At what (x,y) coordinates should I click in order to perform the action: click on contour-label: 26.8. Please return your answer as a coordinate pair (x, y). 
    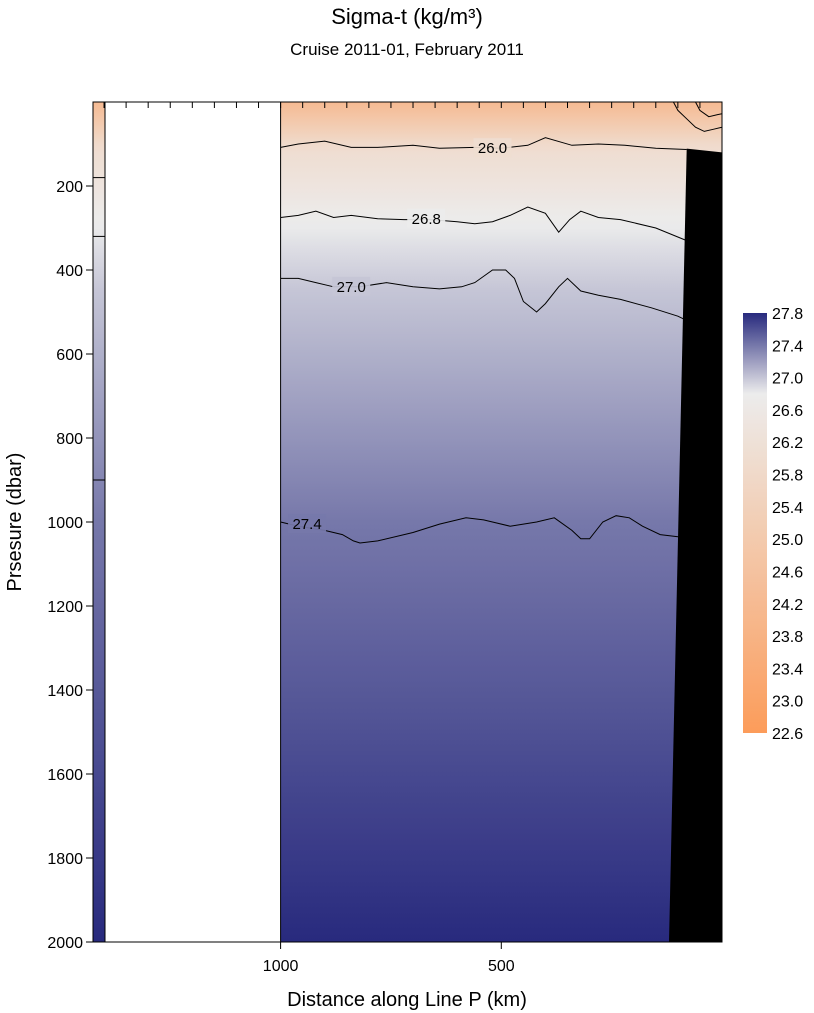
    Looking at the image, I should click on (426, 219).